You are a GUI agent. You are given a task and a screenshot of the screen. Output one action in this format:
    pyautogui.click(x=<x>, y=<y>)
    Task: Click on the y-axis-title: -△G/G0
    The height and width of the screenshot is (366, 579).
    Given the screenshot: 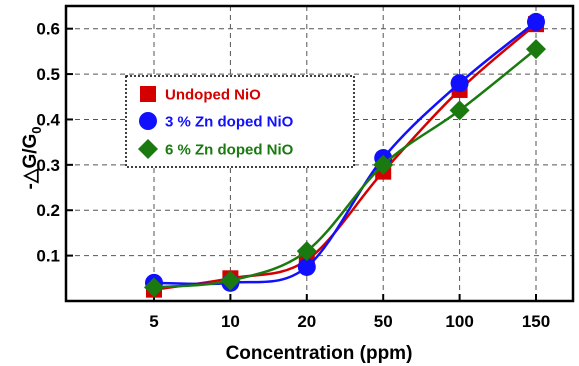 What is the action you would take?
    pyautogui.click(x=32, y=157)
    